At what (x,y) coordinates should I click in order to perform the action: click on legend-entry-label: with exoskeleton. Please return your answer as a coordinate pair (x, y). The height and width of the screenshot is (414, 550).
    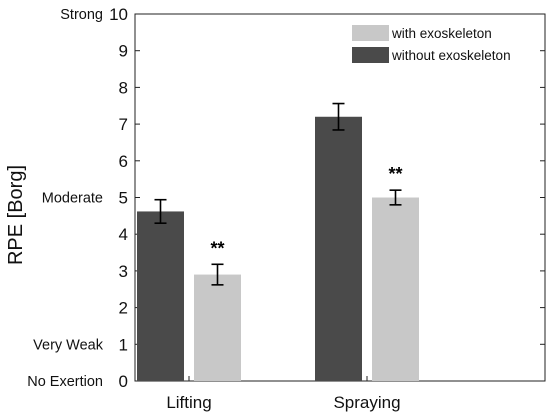
    Looking at the image, I should click on (441, 33).